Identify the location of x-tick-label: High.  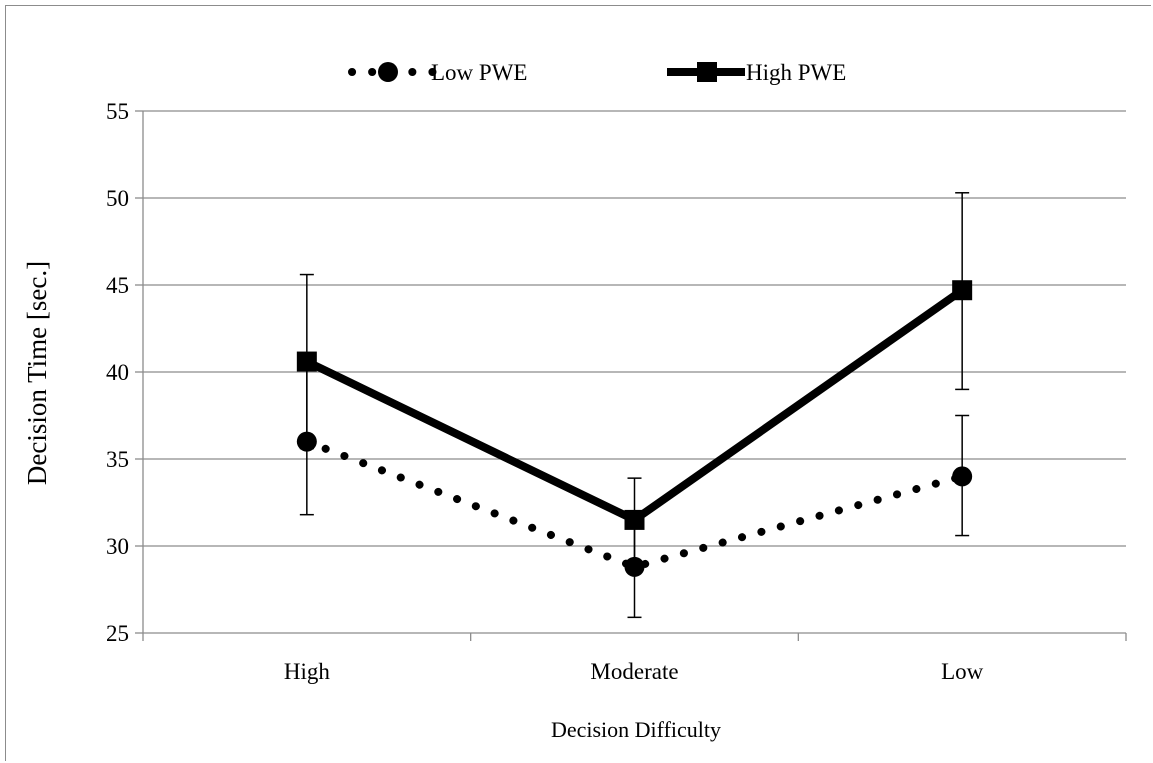
(307, 671).